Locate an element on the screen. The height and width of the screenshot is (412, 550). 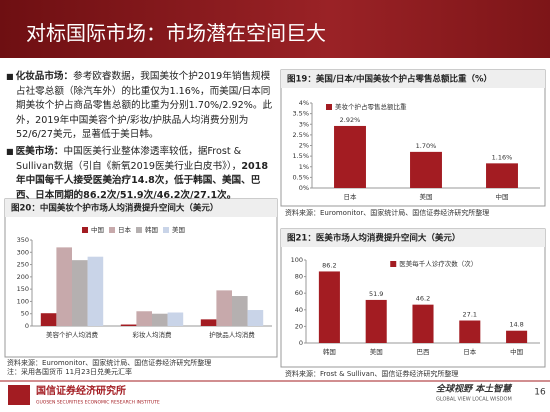
slide-title: 对标国际市场：市场潜在空间巨大 is located at coordinates (176, 33).